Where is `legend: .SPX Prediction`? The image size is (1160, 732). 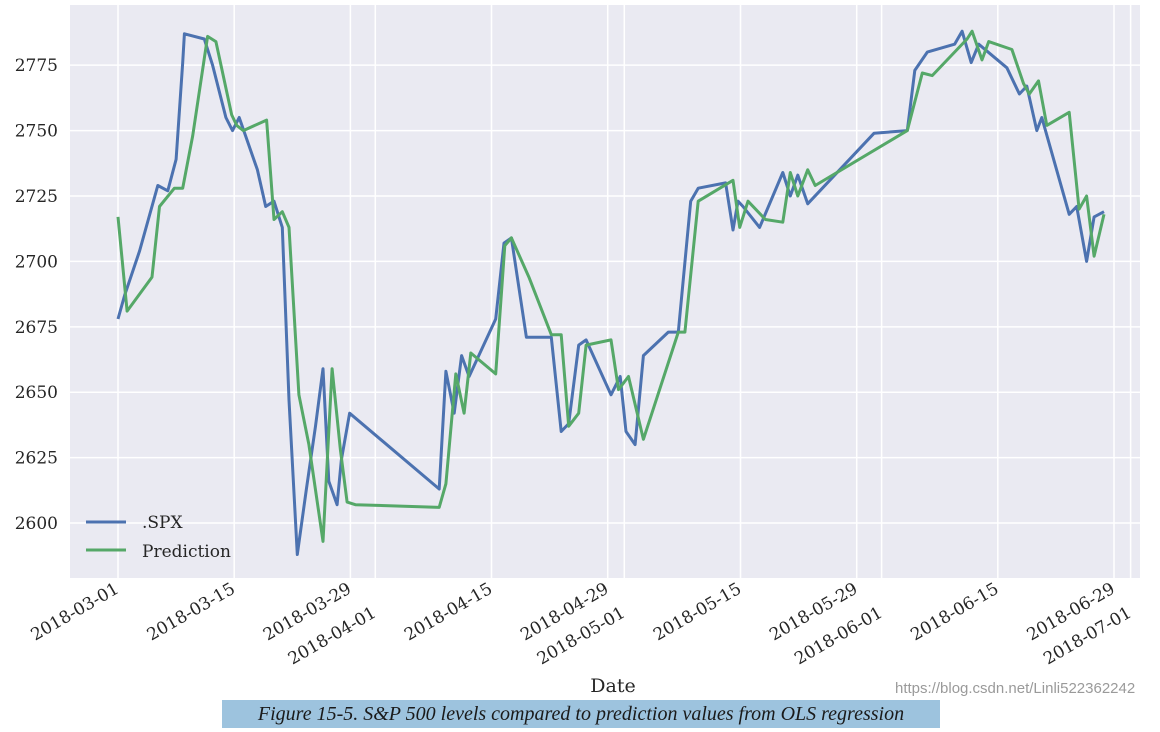
legend: .SPX Prediction is located at coordinates (158, 537).